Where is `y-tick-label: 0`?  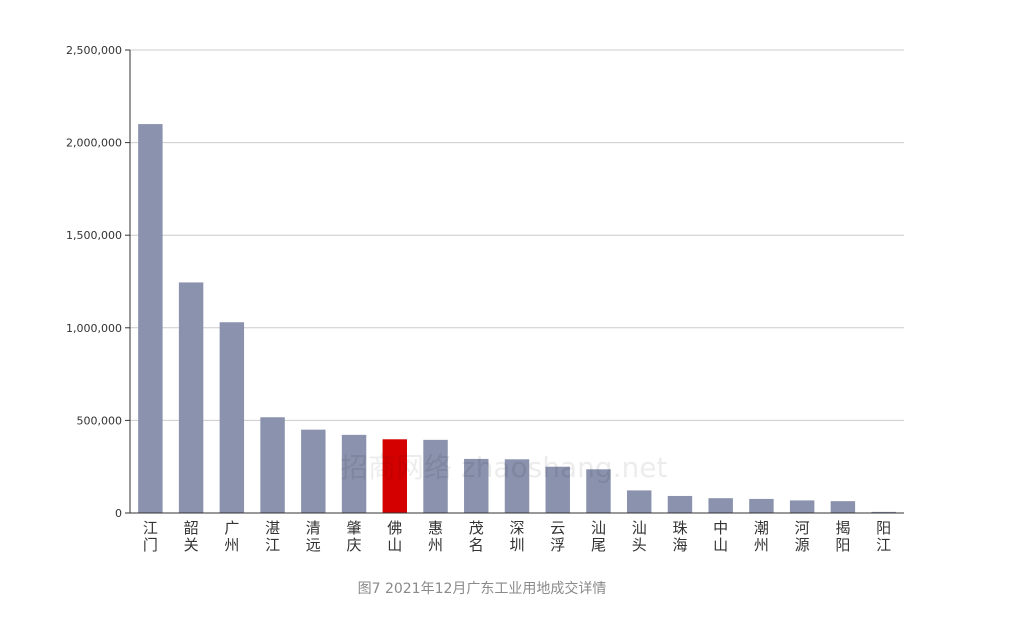
y-tick-label: 0 is located at coordinates (118, 513).